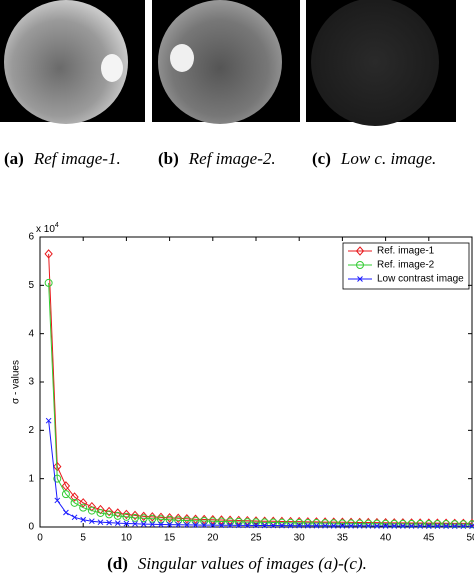  Describe the element at coordinates (77, 158) in the screenshot. I see `caption-text: Ref image-1.` at that location.